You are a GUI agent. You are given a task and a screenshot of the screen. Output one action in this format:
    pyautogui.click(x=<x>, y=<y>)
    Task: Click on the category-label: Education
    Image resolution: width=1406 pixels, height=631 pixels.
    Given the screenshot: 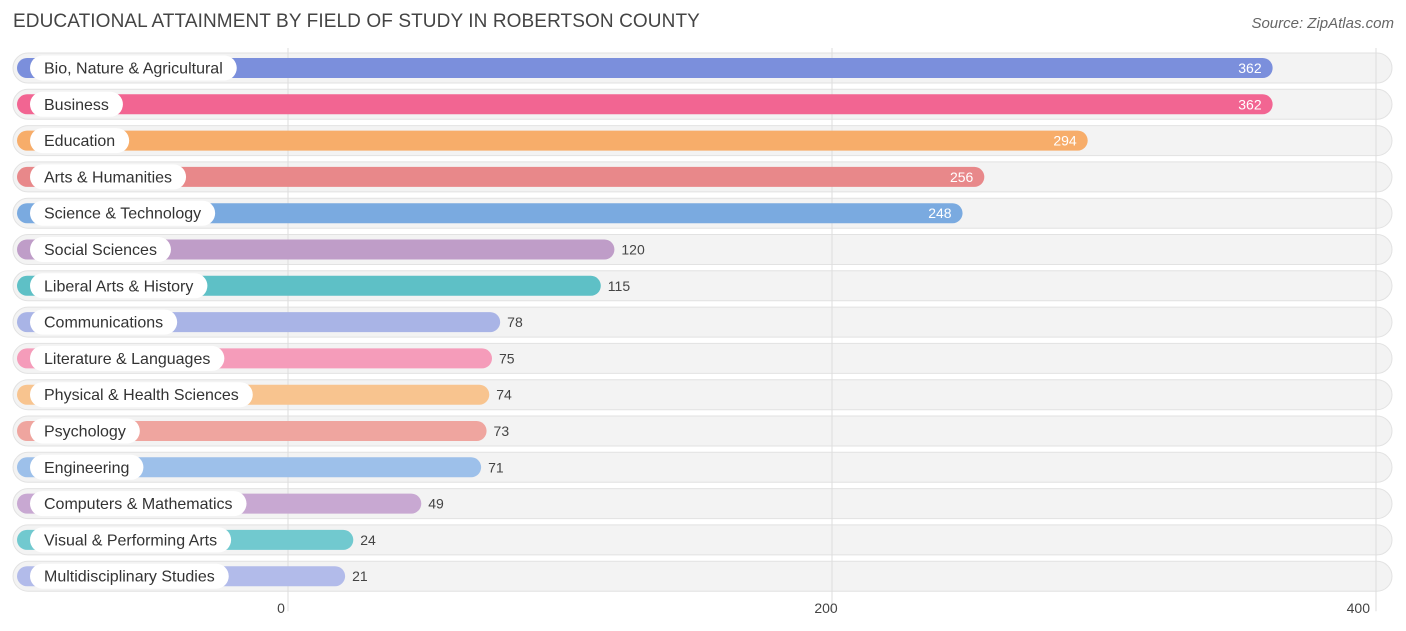 What is the action you would take?
    pyautogui.click(x=79, y=141)
    